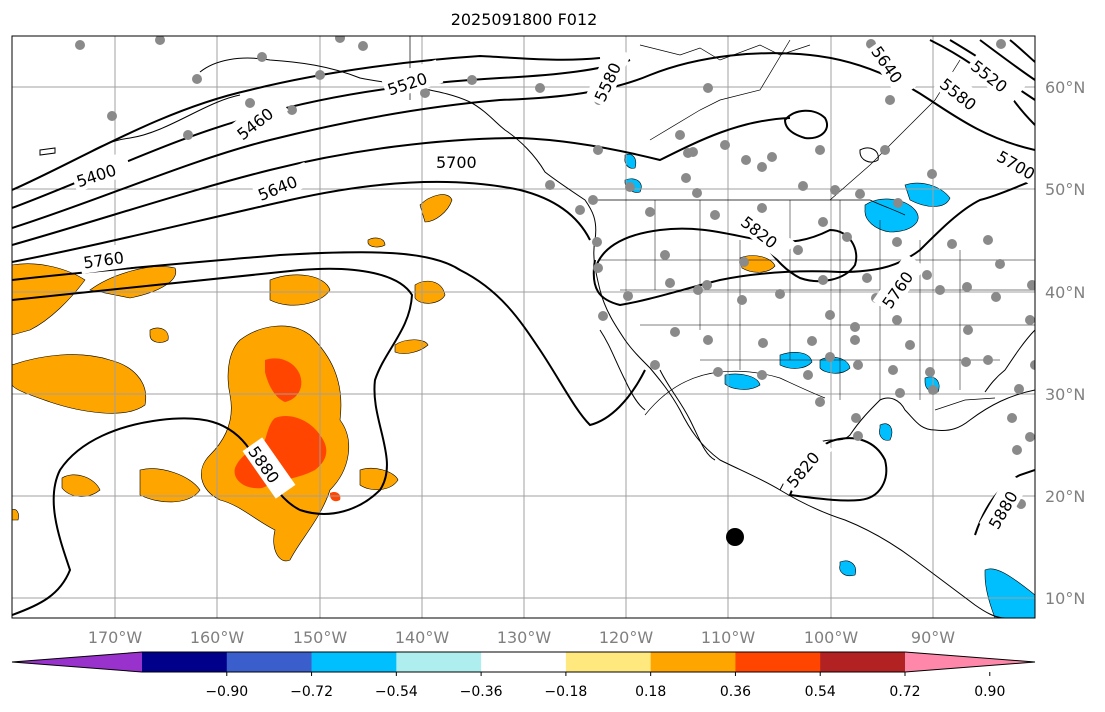 The image size is (1105, 712). I want to click on colorbar-tick-label: 0.72, so click(904, 692).